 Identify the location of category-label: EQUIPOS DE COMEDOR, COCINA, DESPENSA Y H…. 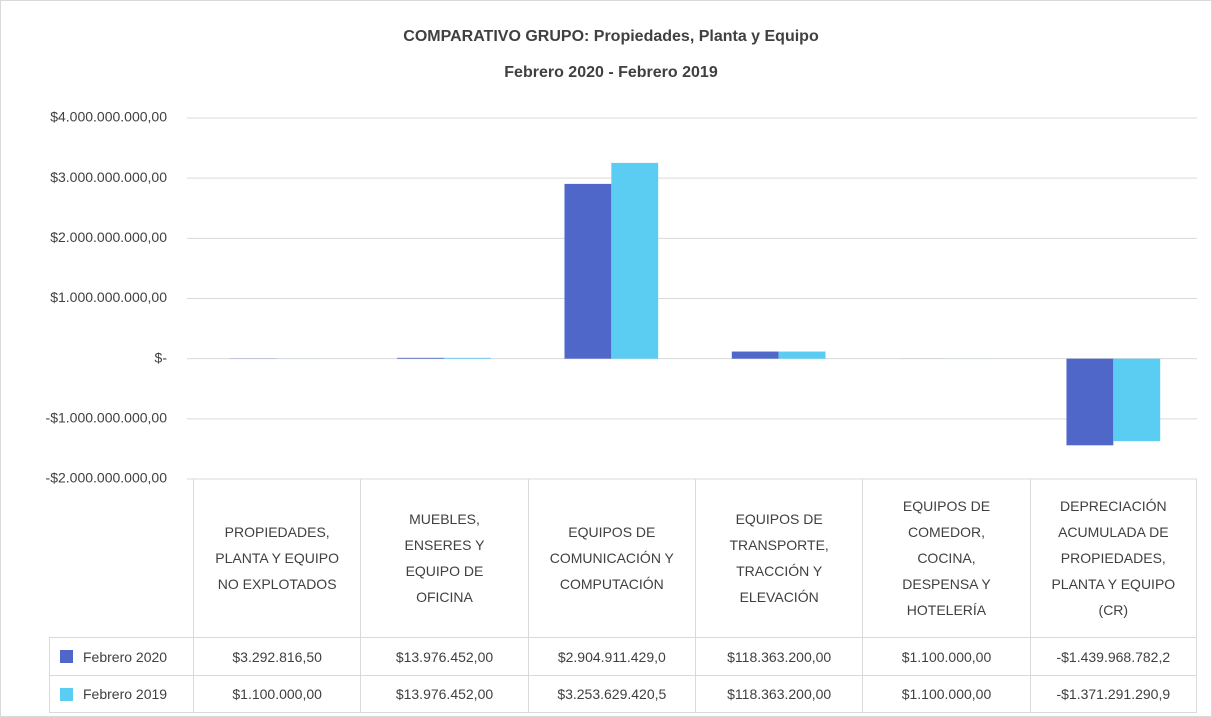
(945, 558).